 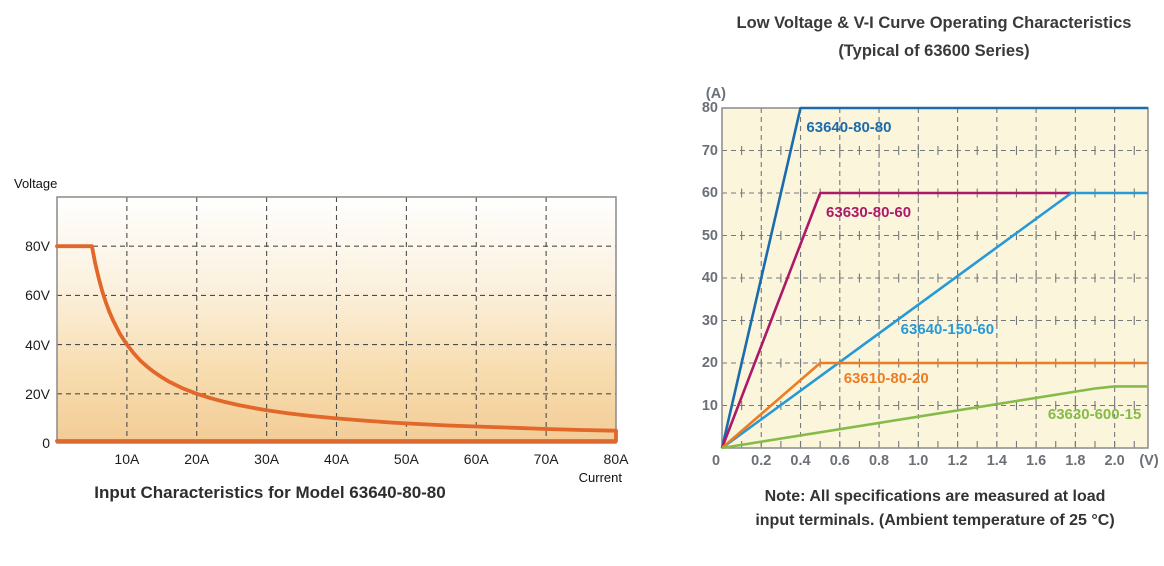 I want to click on right-x-tick: 1.4, so click(x=996, y=461).